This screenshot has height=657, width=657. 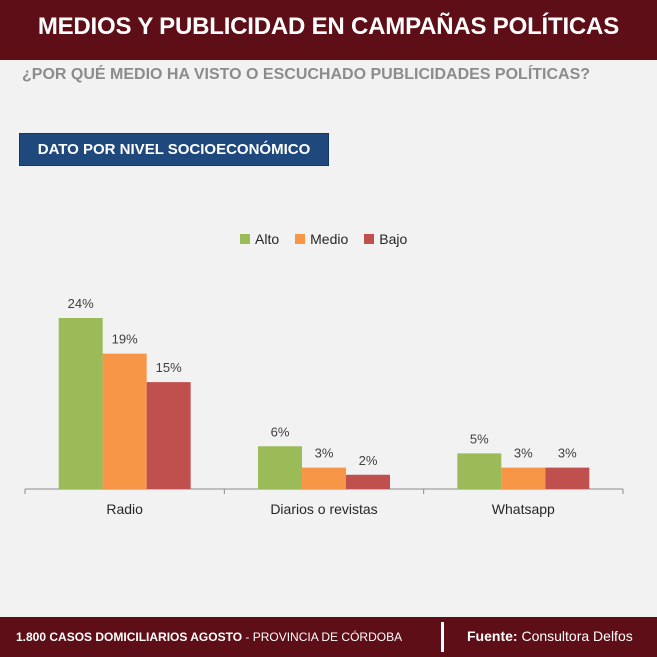 I want to click on legend-item-alto: Alto, so click(x=259, y=239).